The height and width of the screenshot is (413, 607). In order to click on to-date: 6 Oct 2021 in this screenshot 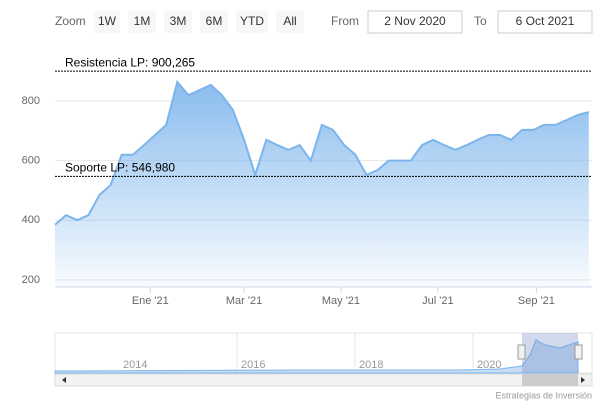, I will do `click(545, 21)`.